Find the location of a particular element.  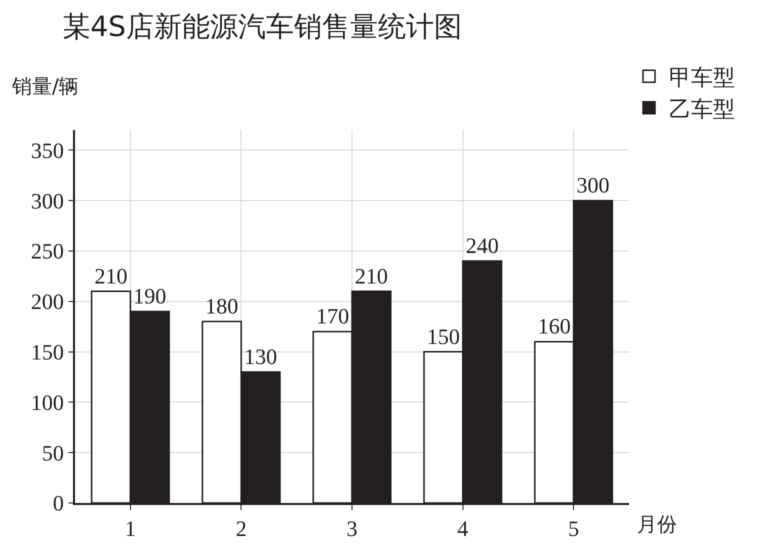

data-label: 130 is located at coordinates (261, 356).